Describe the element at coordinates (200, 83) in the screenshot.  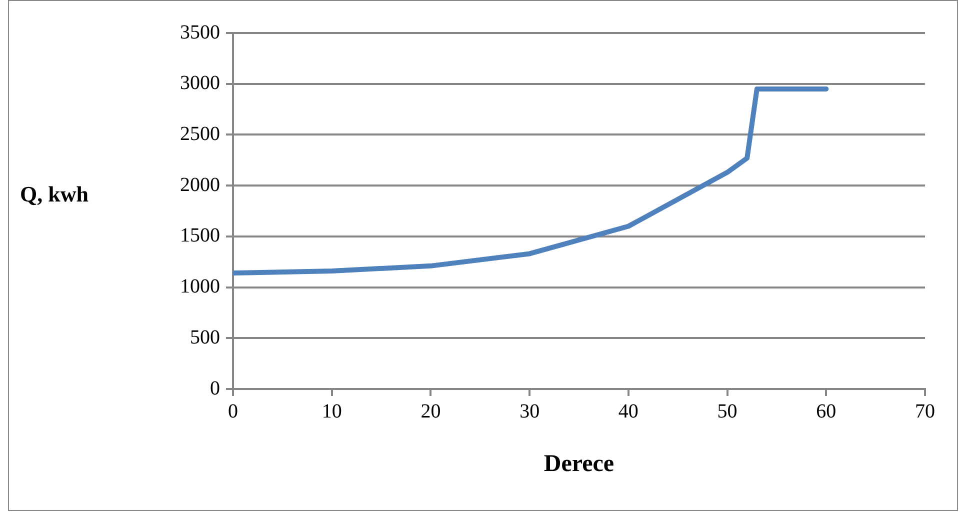
I see `y-tick-label: 3000` at that location.